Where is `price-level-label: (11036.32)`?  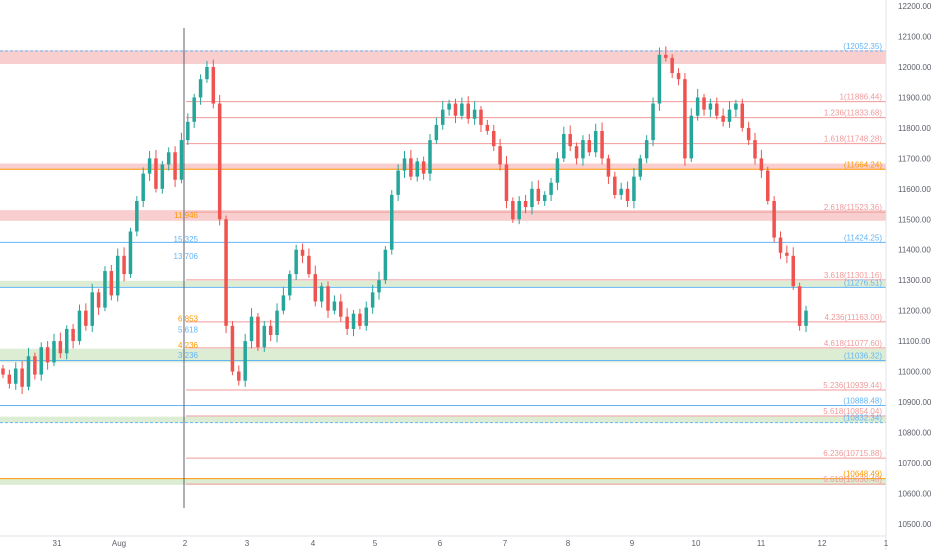
price-level-label: (11036.32) is located at coordinates (863, 355).